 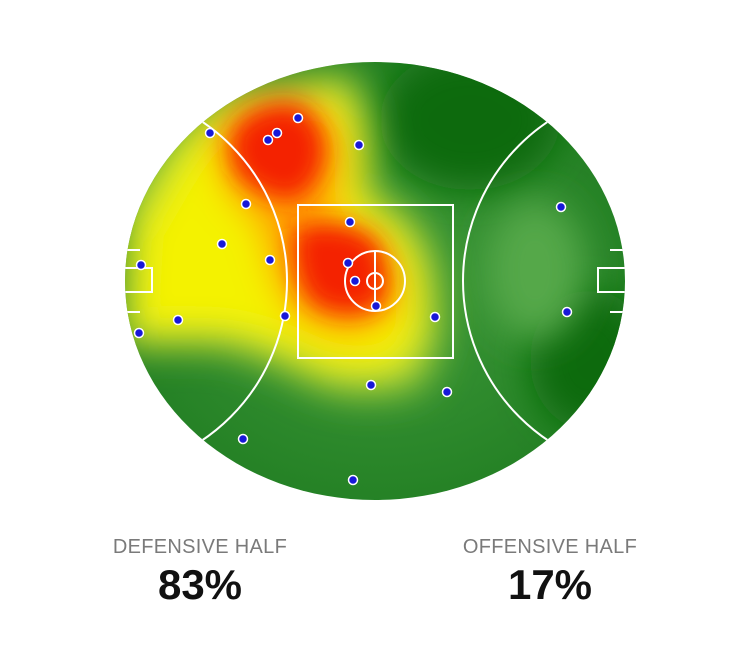 What do you see at coordinates (200, 547) in the screenshot?
I see `stat-label: DEFENSIVE HALF` at bounding box center [200, 547].